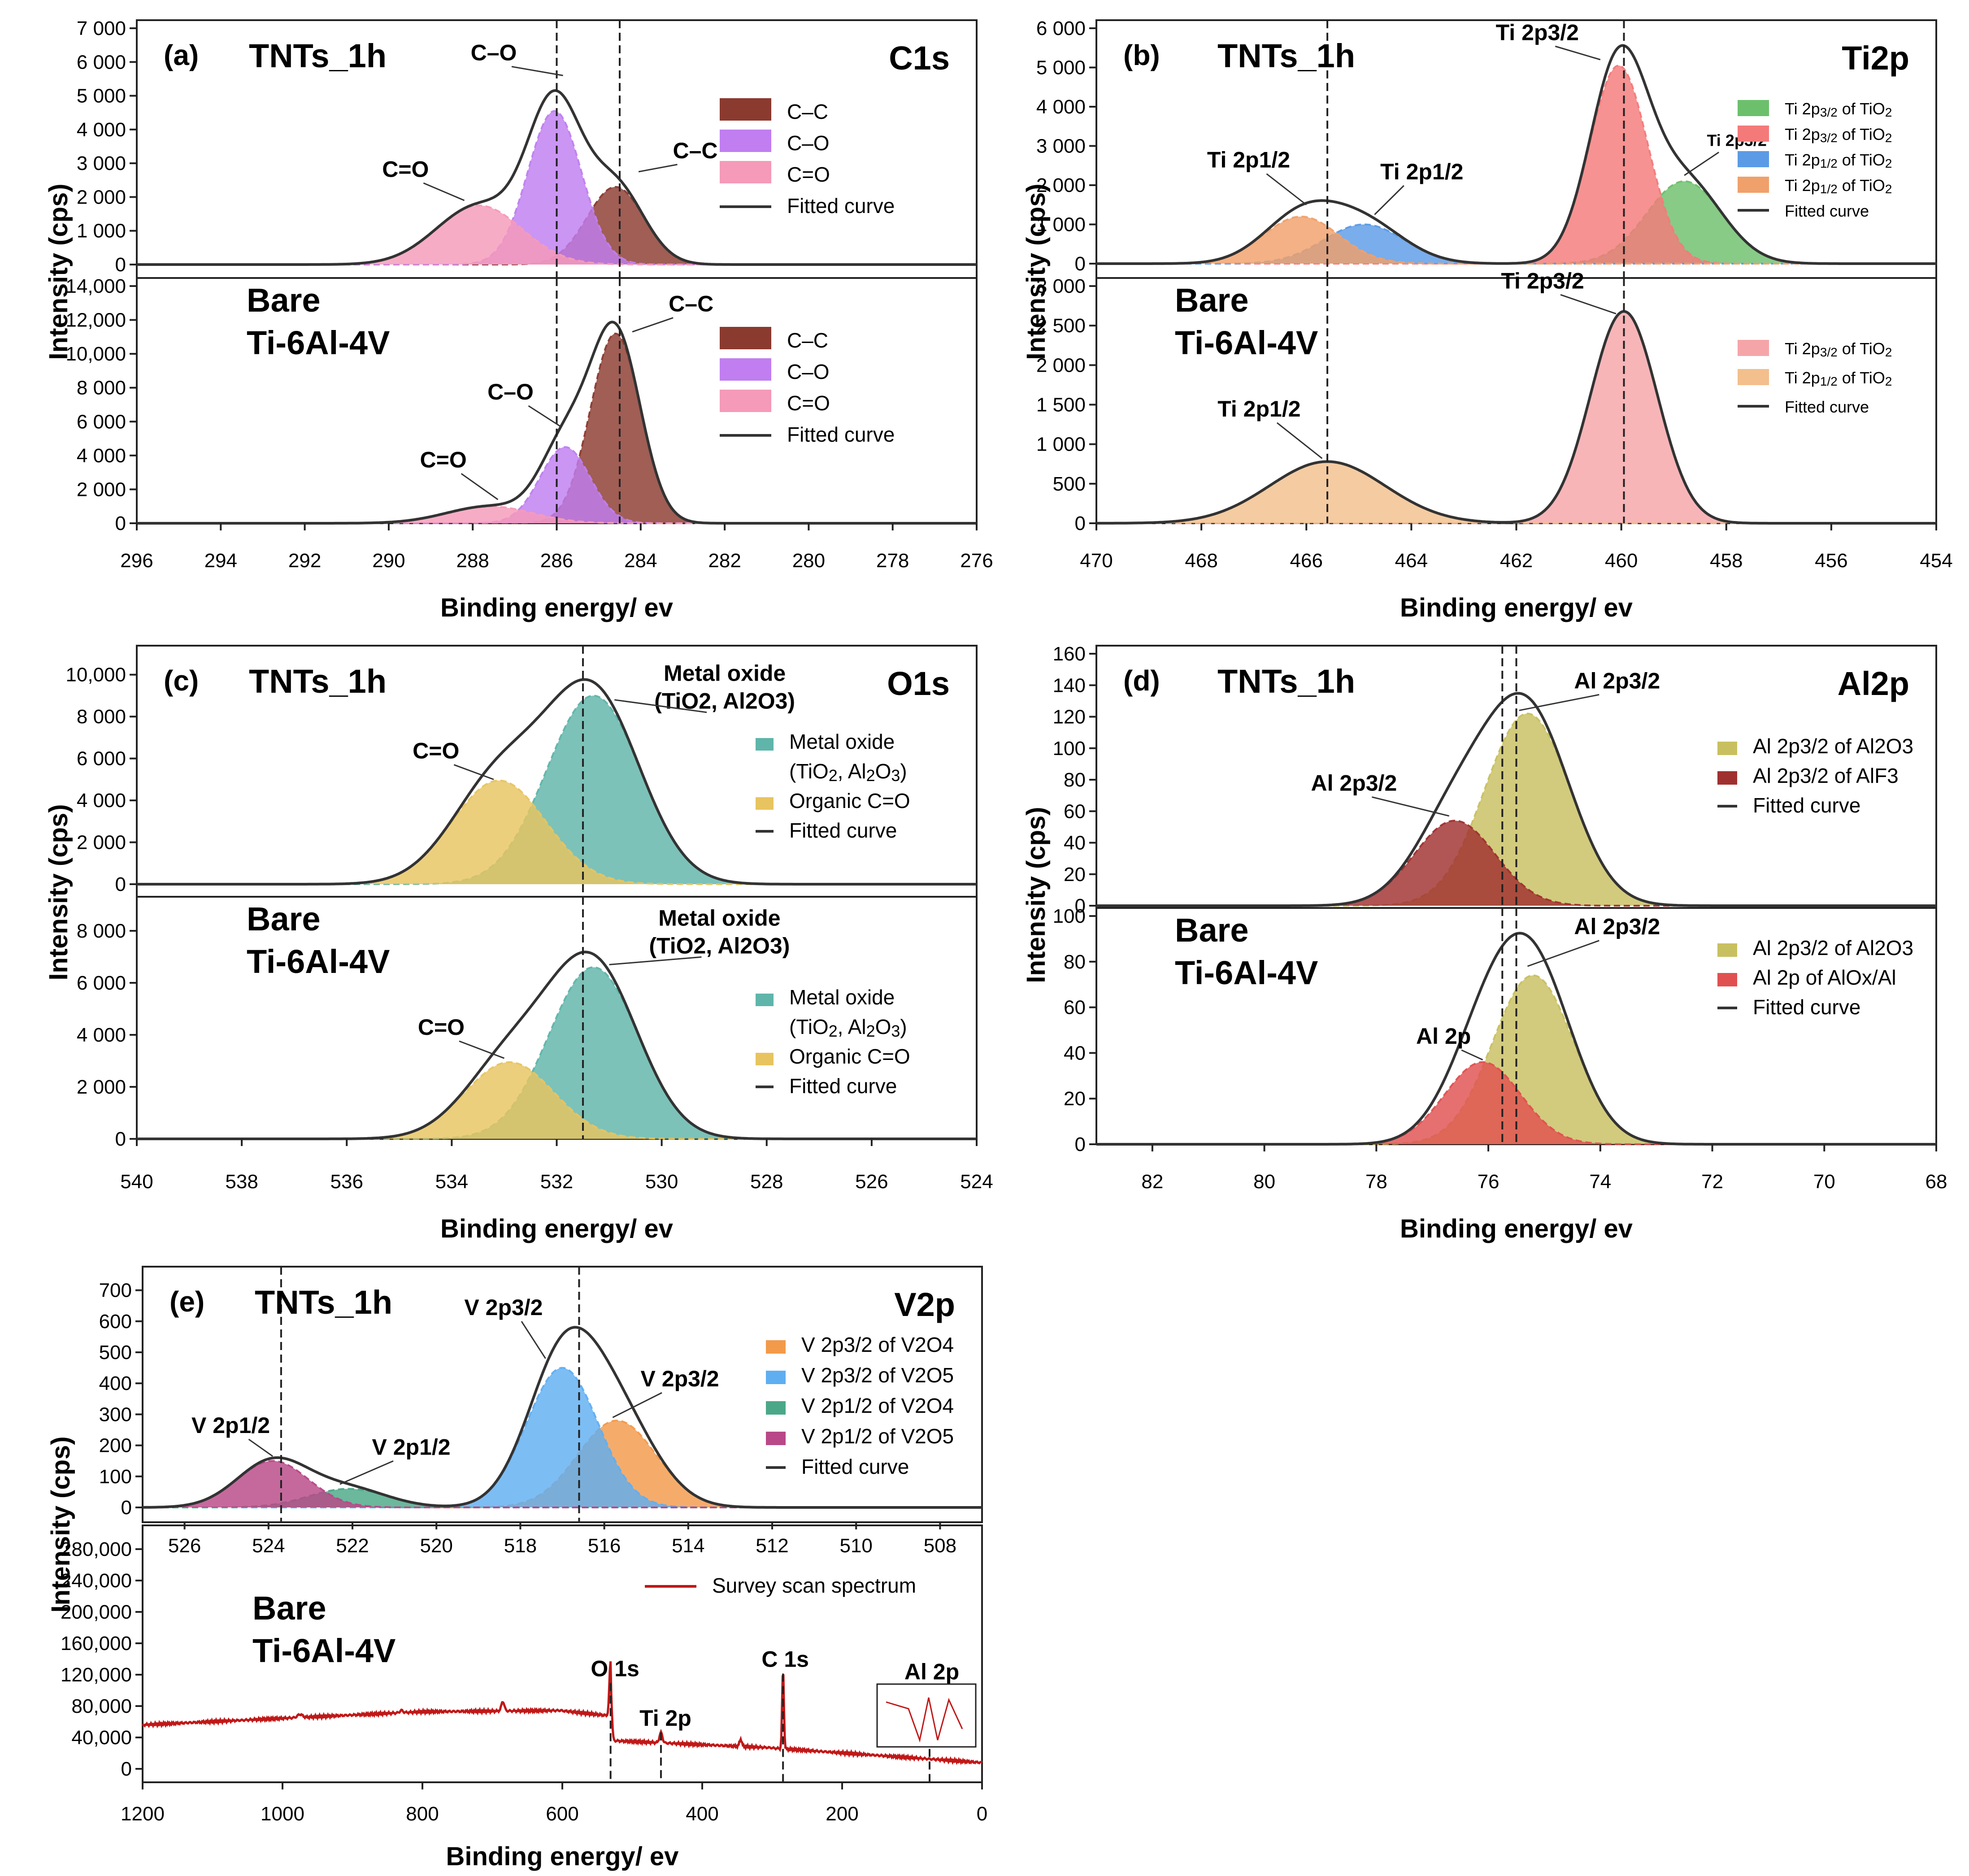 The width and height of the screenshot is (1969, 1876). I want to click on x-tick-label: 70, so click(1824, 1182).